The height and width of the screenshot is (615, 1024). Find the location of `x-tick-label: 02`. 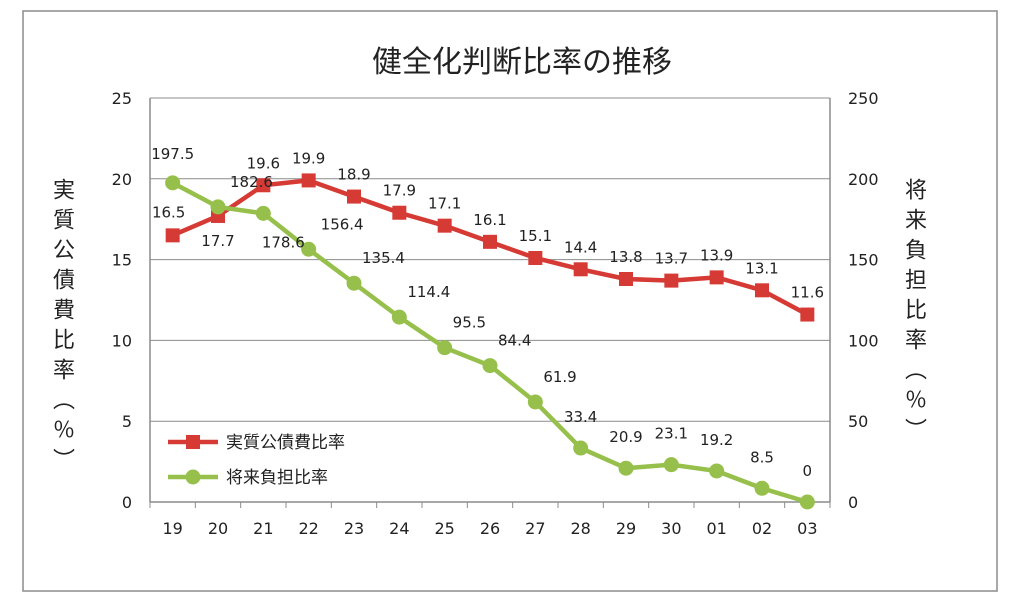

x-tick-label: 02 is located at coordinates (762, 528).